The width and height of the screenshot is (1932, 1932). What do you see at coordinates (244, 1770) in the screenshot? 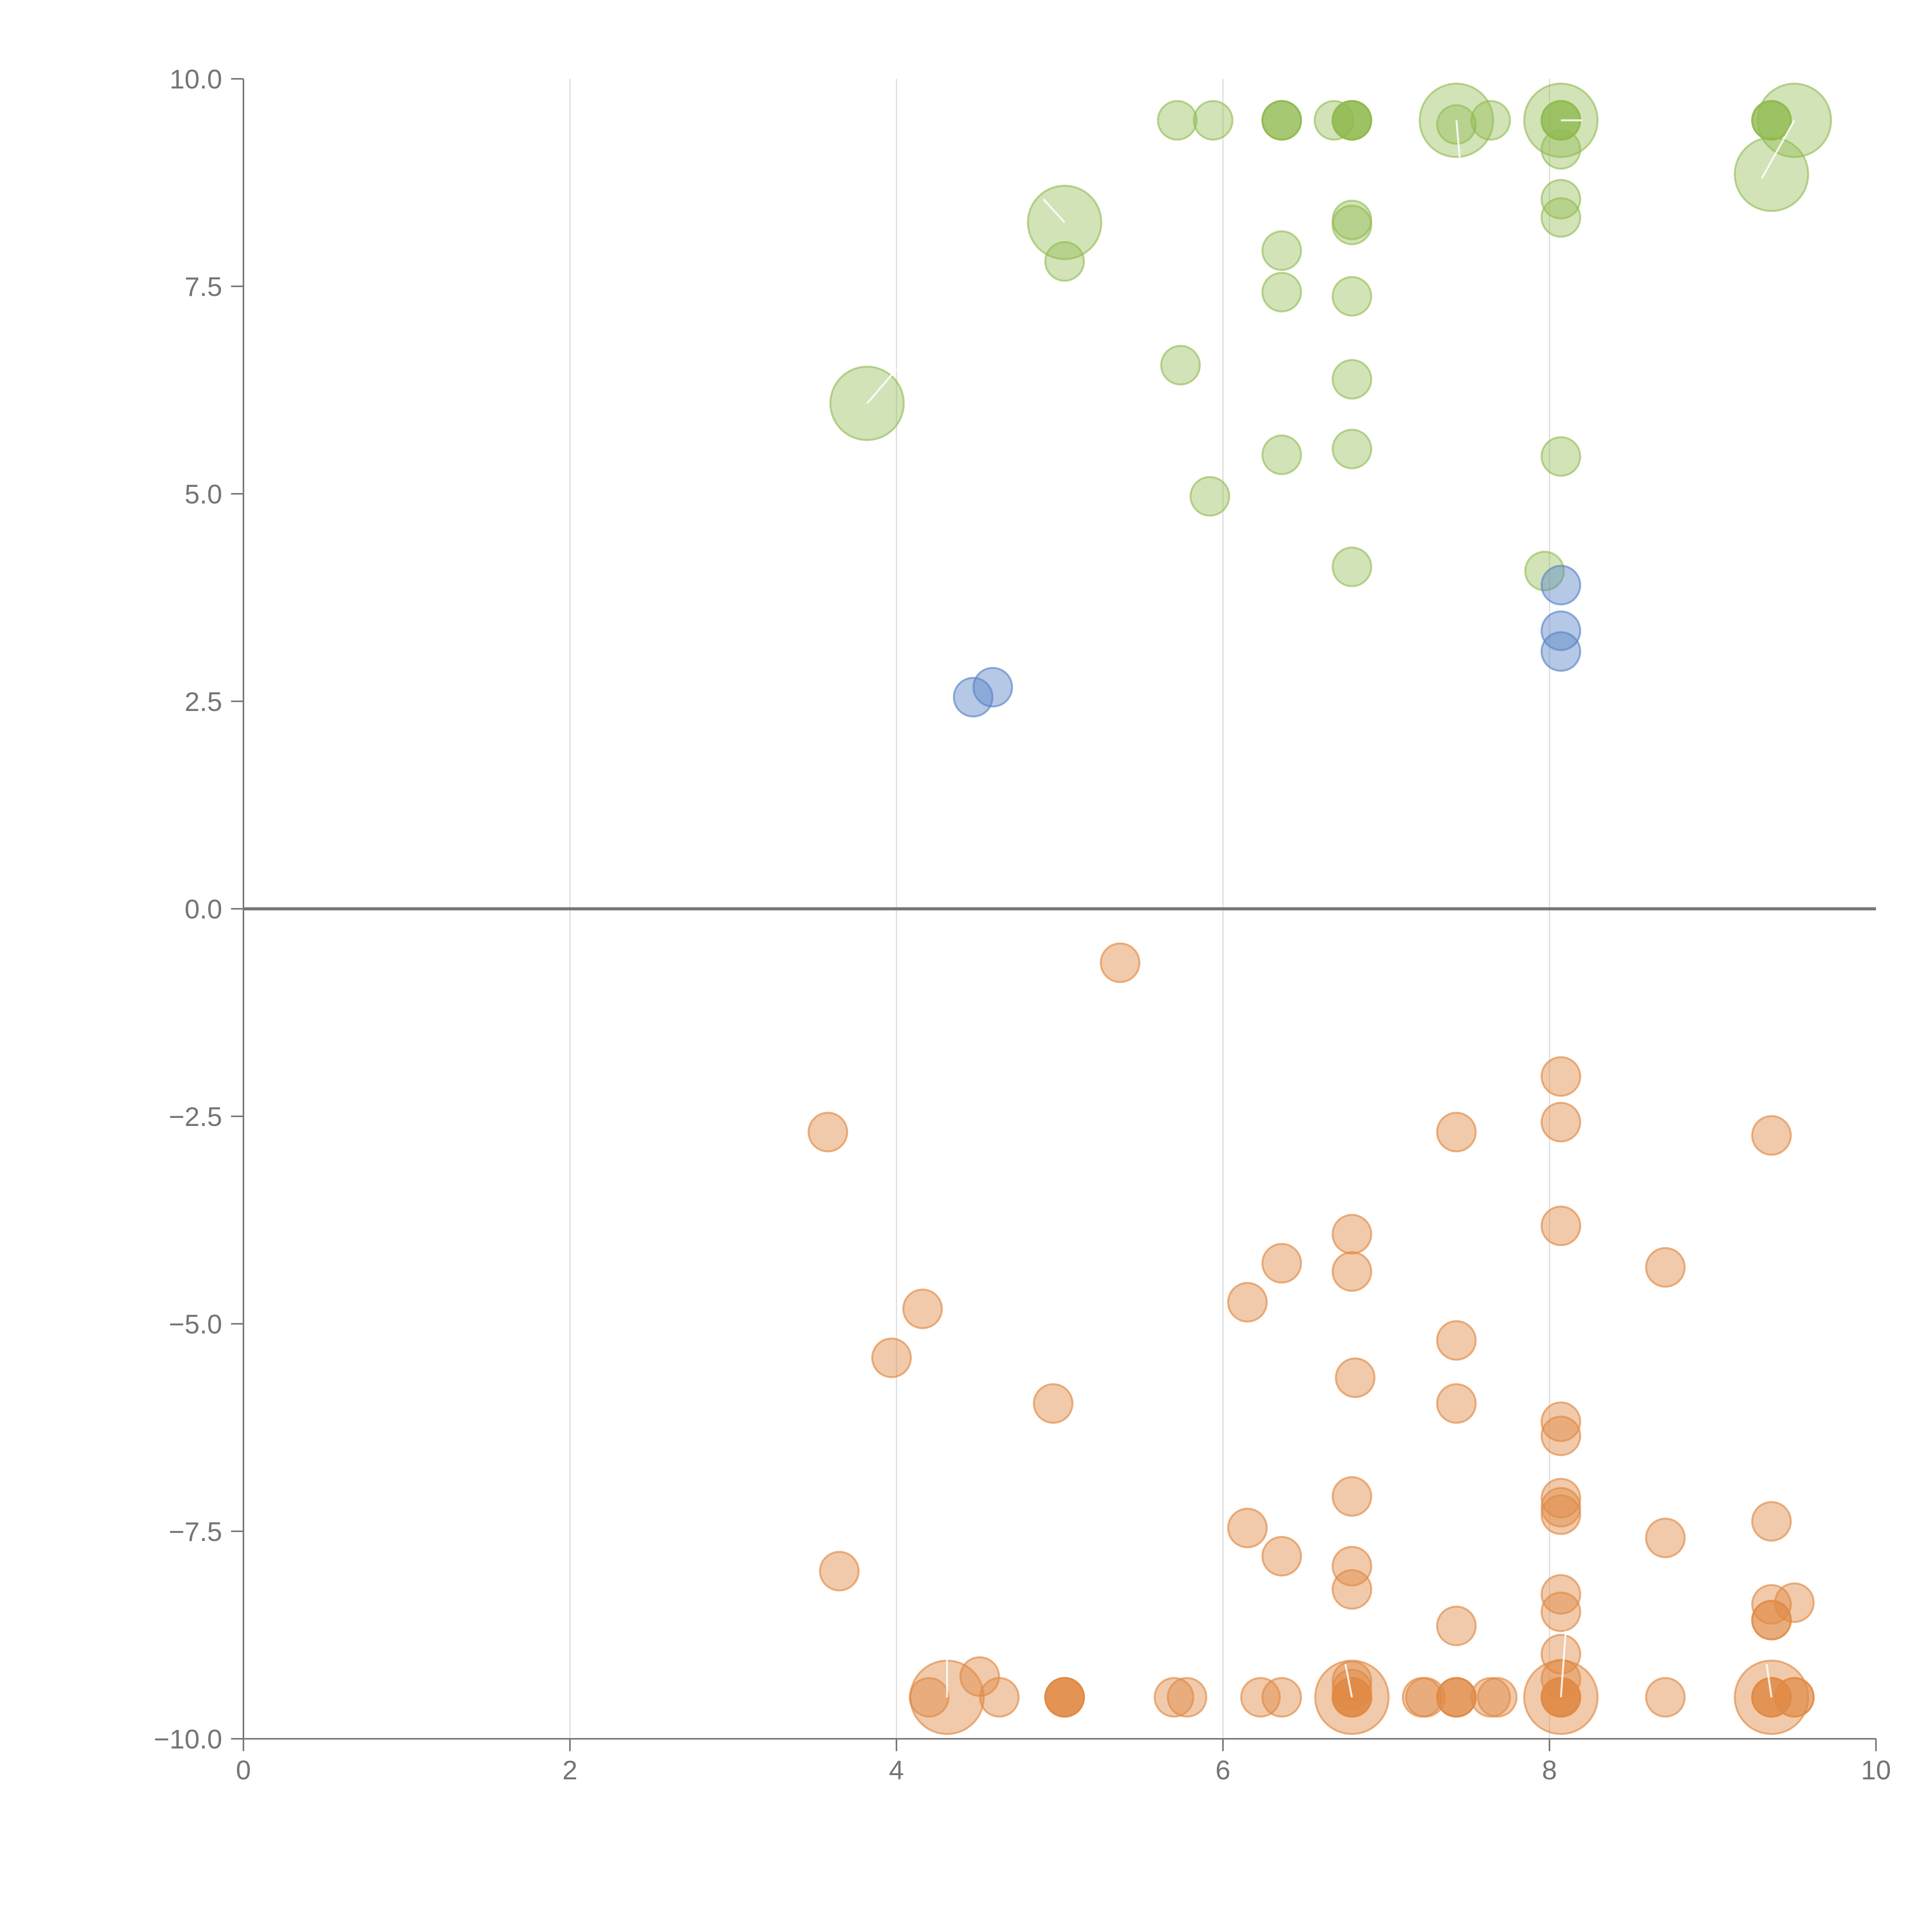
I see `x-tick-label: 0` at bounding box center [244, 1770].